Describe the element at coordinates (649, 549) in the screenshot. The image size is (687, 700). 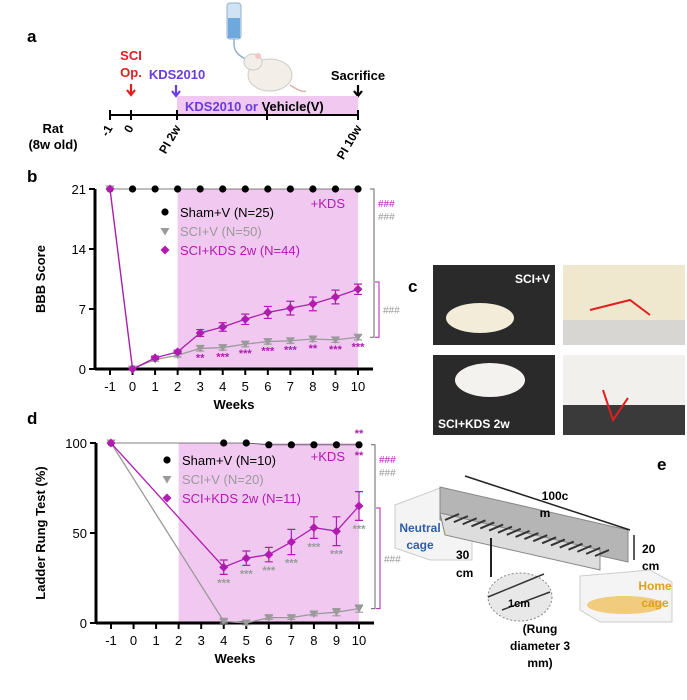
I see `height-label: 20` at that location.